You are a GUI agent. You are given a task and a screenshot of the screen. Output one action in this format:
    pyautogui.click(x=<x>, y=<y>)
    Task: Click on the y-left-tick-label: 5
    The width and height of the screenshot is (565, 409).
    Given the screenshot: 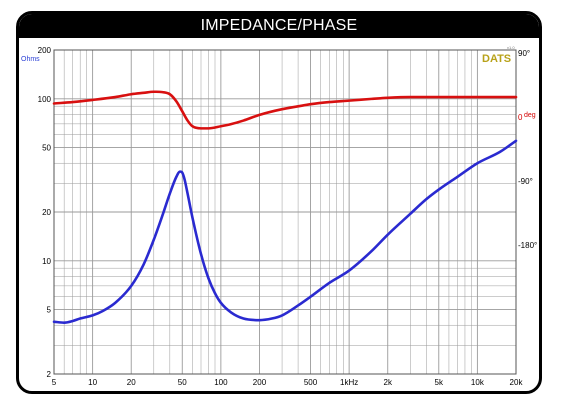 What is the action you would take?
    pyautogui.click(x=49, y=310)
    